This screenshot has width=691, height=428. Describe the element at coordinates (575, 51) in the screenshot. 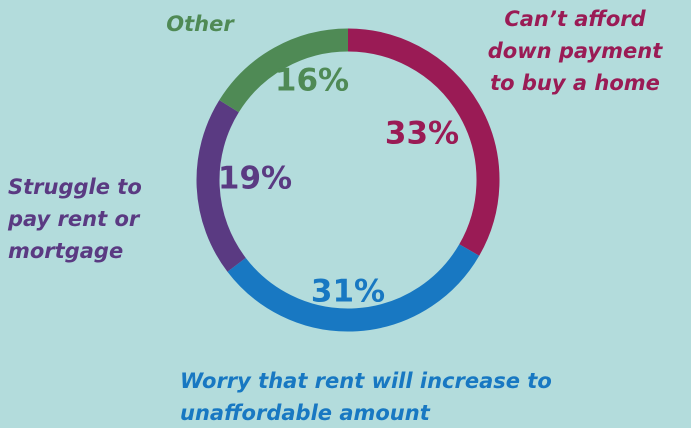

I see `category-label: Can’t afford down payment to buy a home` at that location.